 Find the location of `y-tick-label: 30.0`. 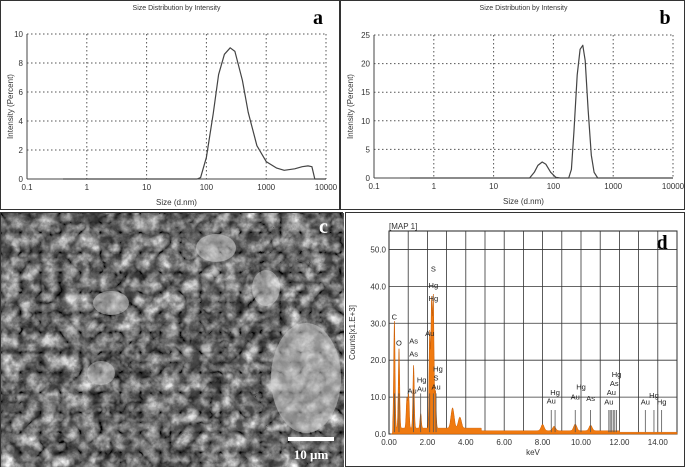

y-tick-label: 30.0 is located at coordinates (378, 323).